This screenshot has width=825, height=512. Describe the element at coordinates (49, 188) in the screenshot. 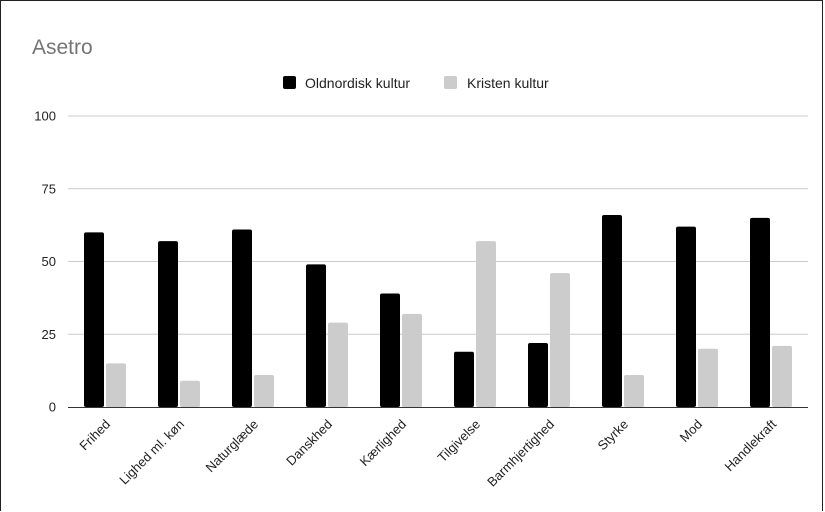

I see `y-tick-label: 75` at that location.